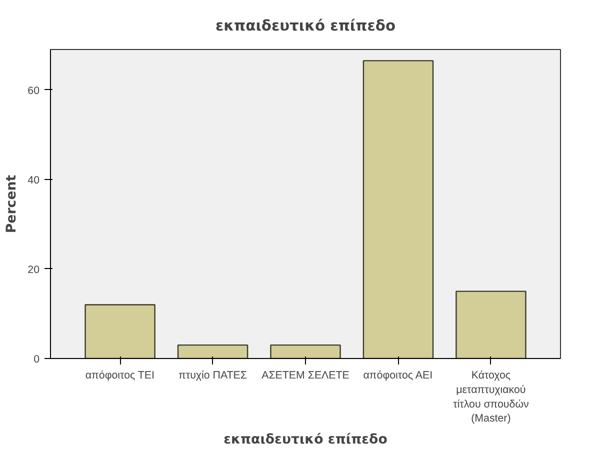  What do you see at coordinates (398, 376) in the screenshot?
I see `x-tick-label: απόφοιτος ΑΕΙ` at bounding box center [398, 376].